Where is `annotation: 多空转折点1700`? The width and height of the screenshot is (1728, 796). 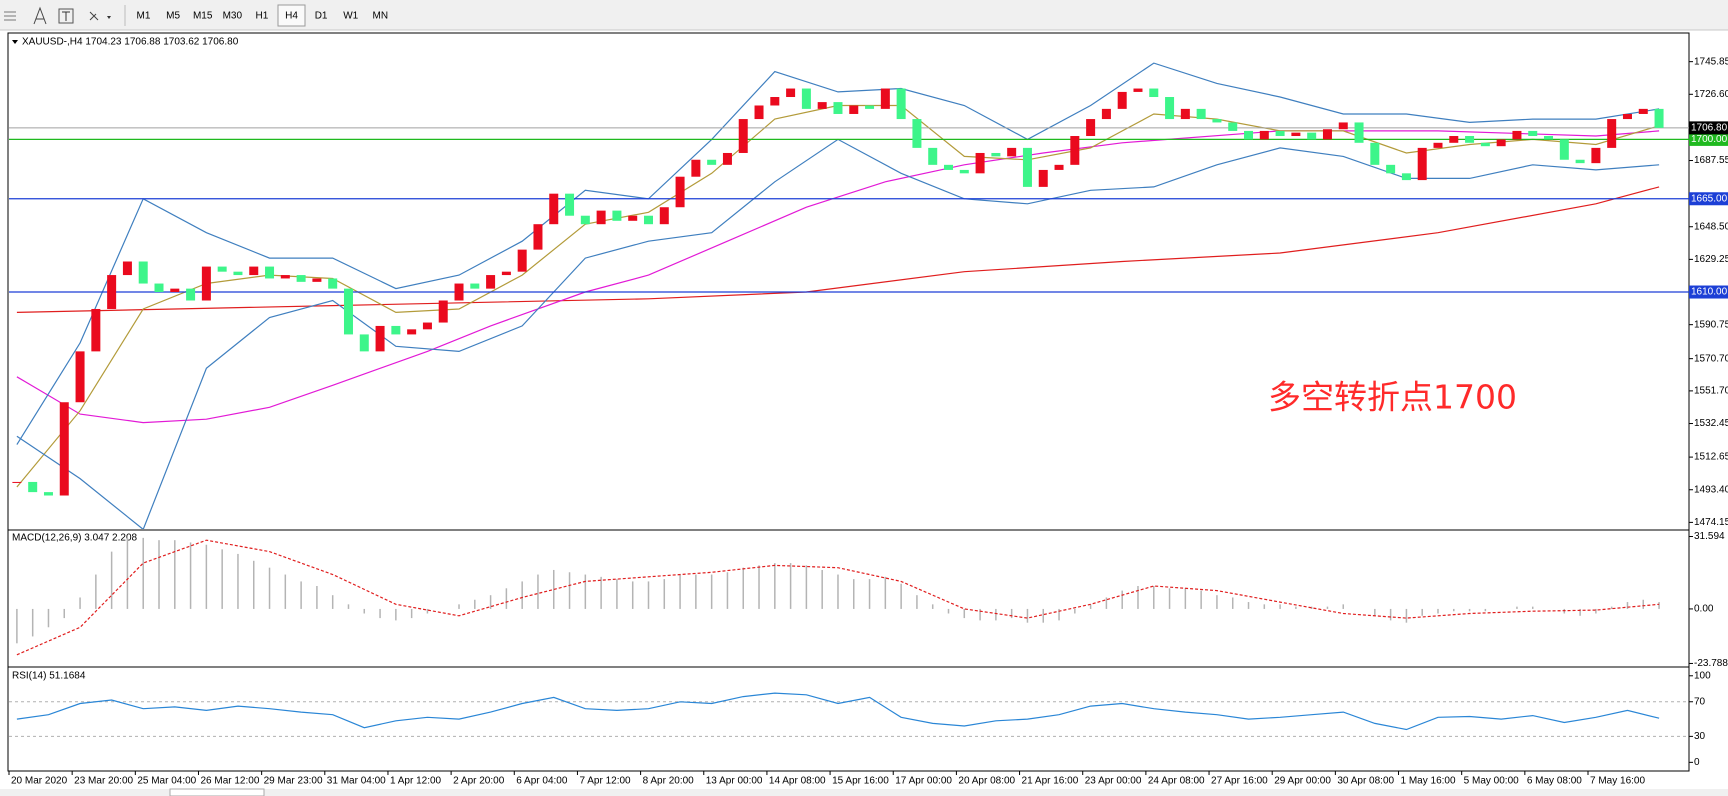
annotation: 多空转折点1700 is located at coordinates (1392, 397).